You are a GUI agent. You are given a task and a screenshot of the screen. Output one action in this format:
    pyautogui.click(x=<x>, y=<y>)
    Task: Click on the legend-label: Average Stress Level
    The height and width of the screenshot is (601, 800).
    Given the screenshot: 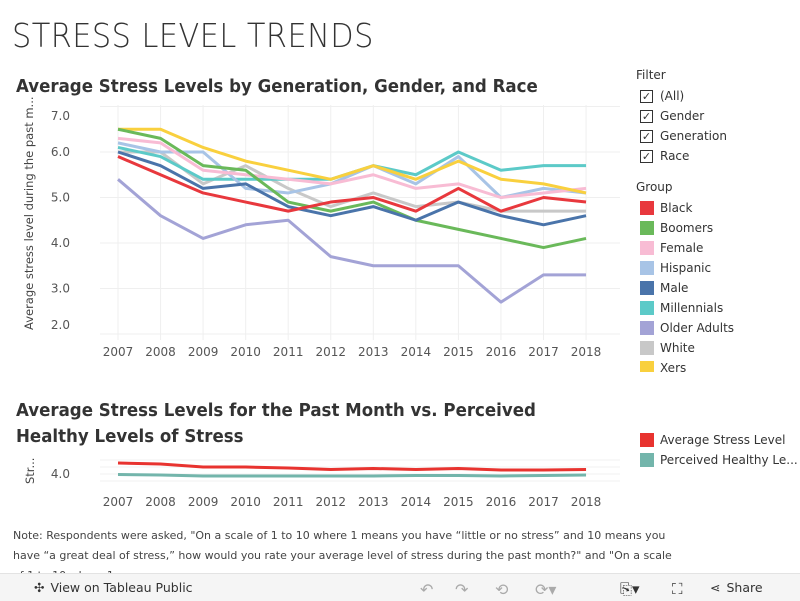 What is the action you would take?
    pyautogui.click(x=723, y=440)
    